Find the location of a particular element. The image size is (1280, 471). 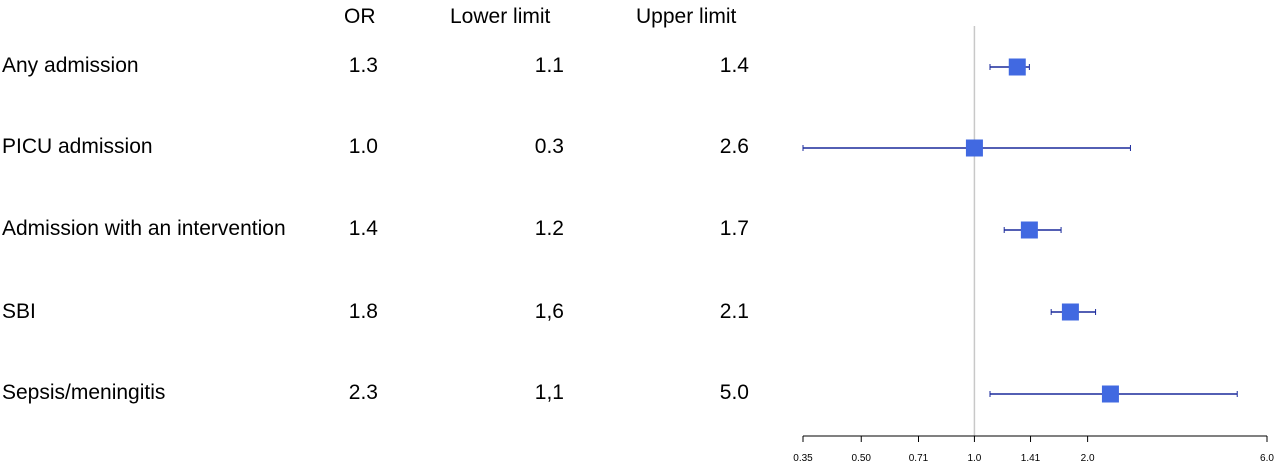

row-or: 1.0 is located at coordinates (363, 146).